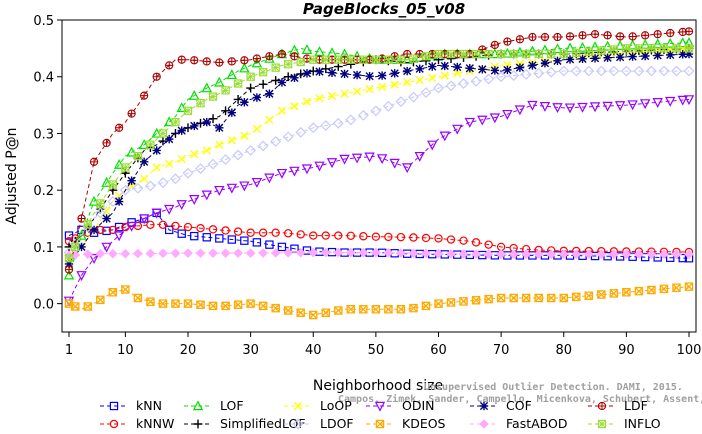  What do you see at coordinates (519, 423) in the screenshot?
I see `legend-item-fastabod: FastABOD` at bounding box center [519, 423].